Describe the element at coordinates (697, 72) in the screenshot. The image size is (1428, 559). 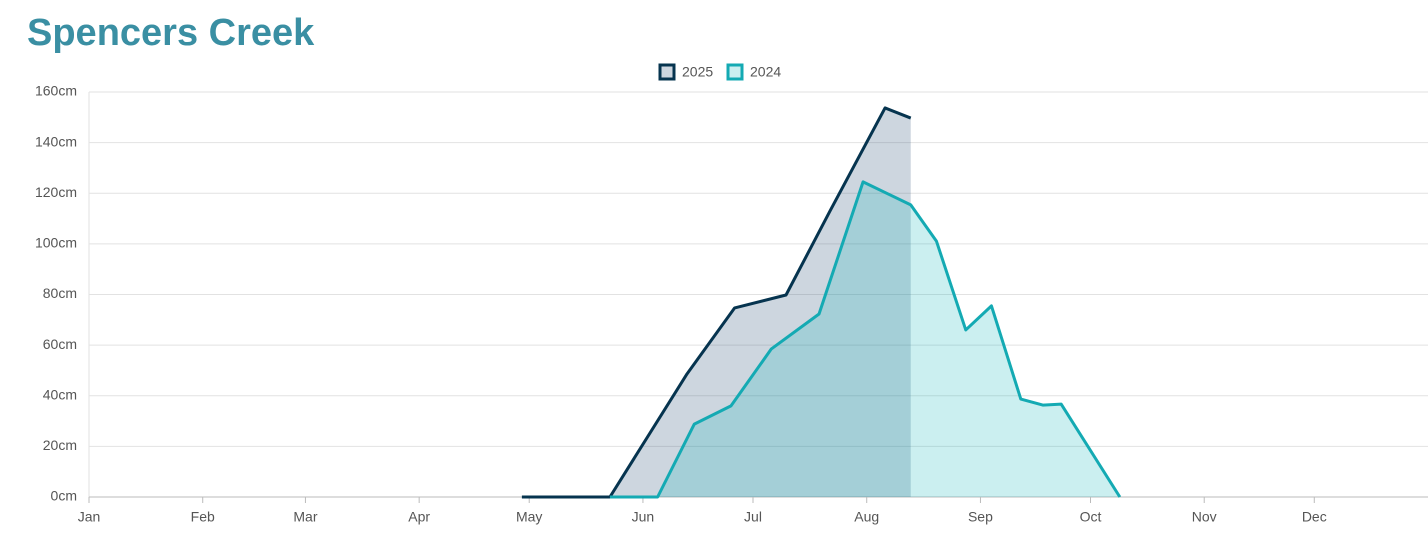
I see `legend-label: 2025` at that location.